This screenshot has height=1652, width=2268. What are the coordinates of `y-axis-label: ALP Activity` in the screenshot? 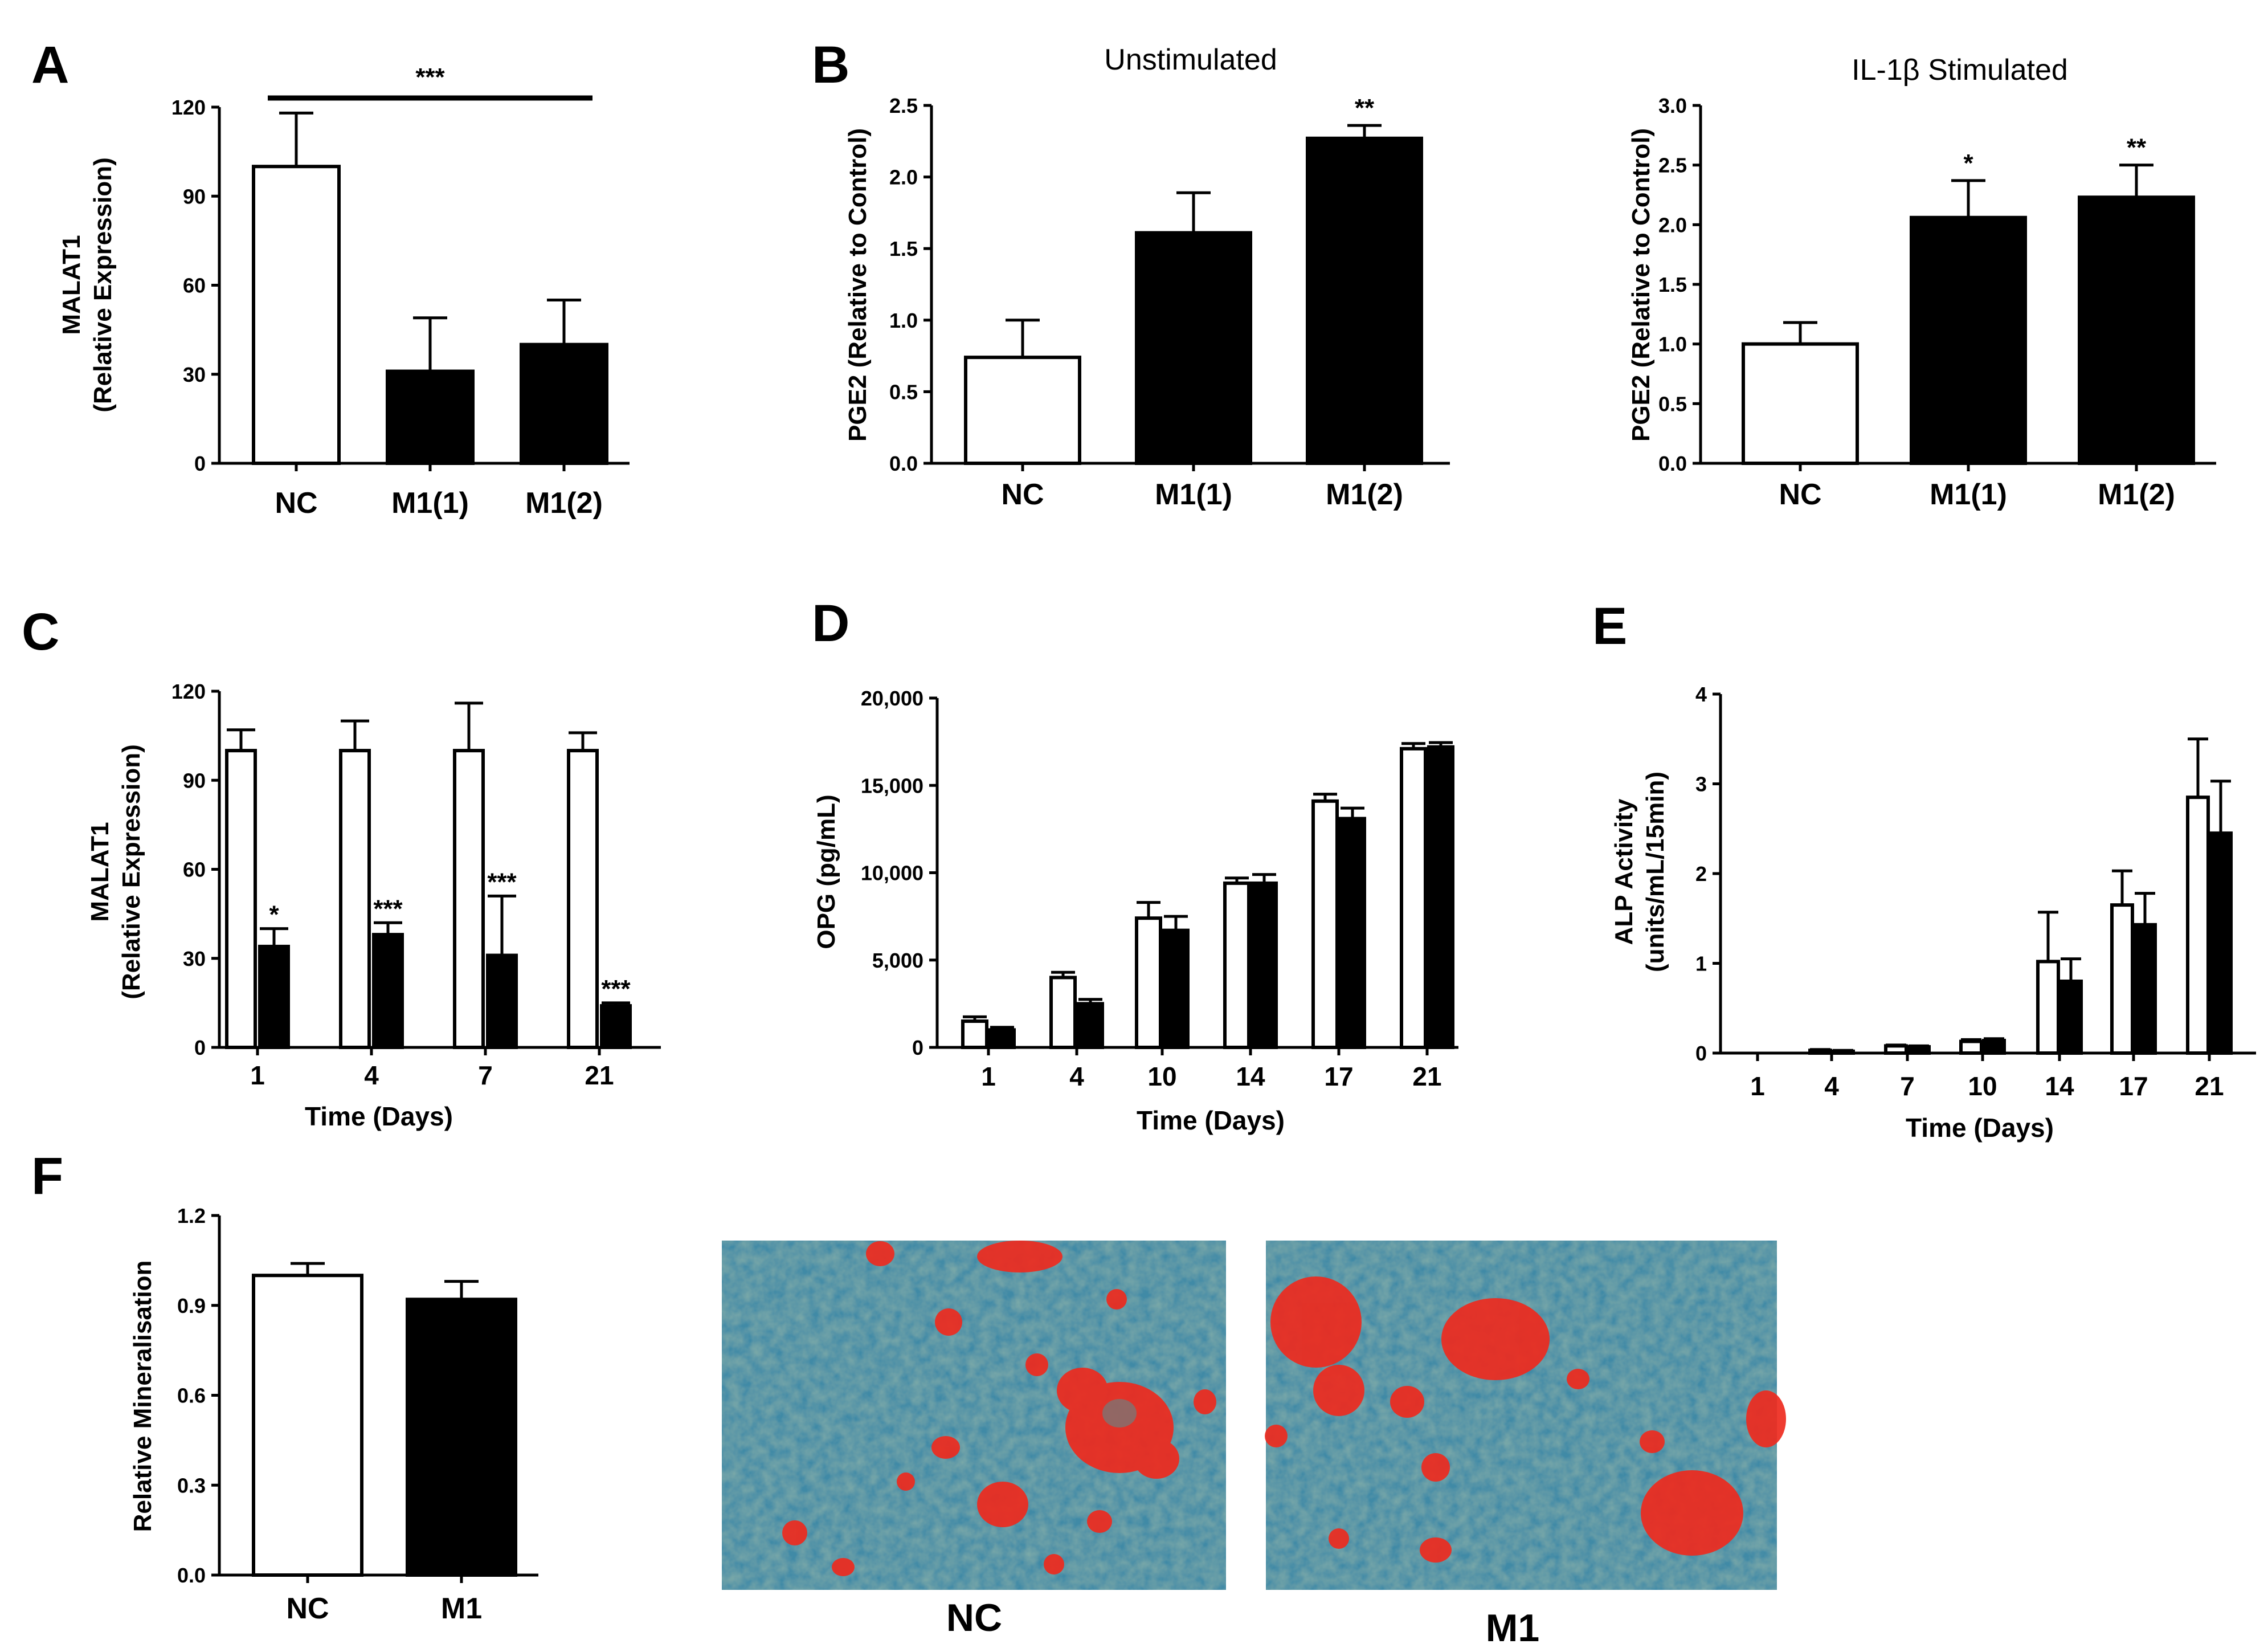 It's located at (1624, 871).